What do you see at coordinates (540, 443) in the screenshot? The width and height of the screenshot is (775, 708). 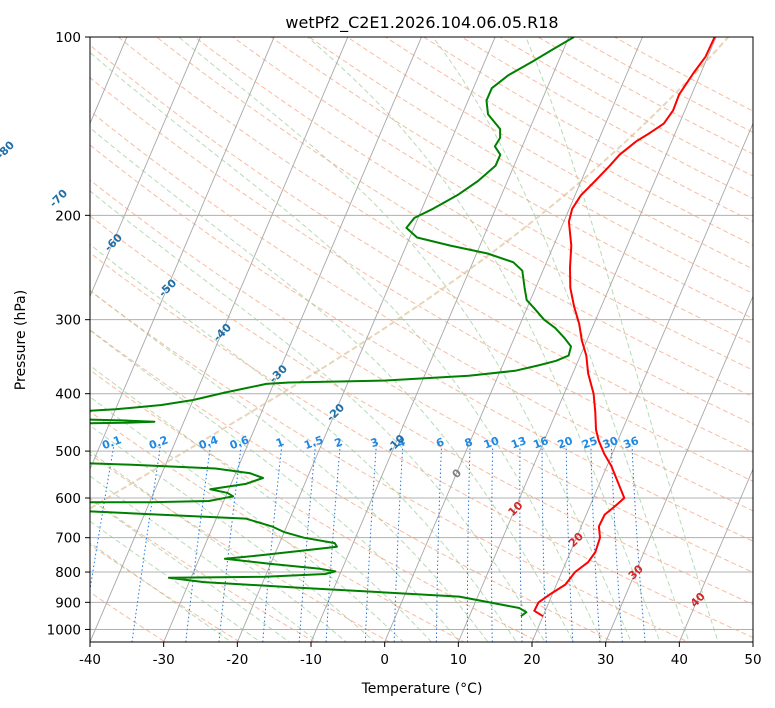 I see `mixing-ratio-label: 16` at bounding box center [540, 443].